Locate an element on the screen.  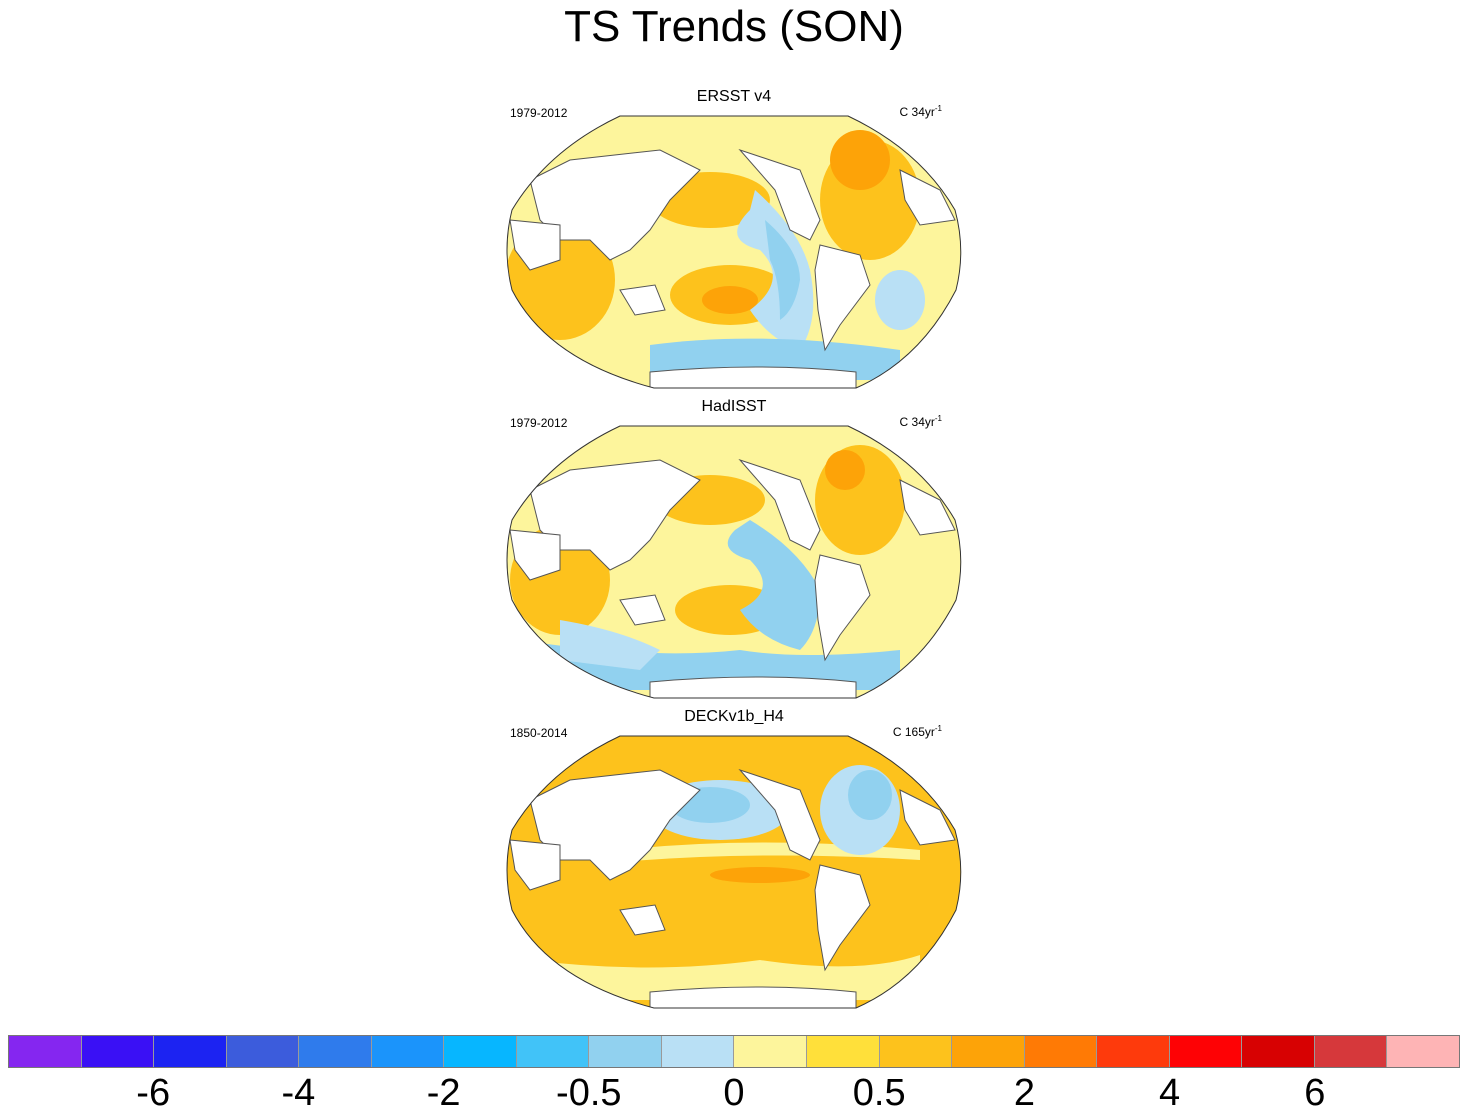
colorbar-label: -0.5 is located at coordinates (589, 1093).